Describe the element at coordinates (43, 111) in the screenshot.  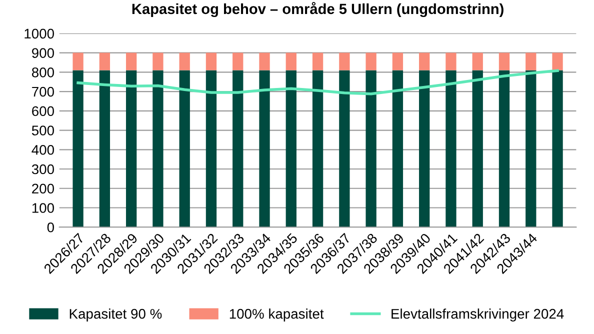
I see `y-tick-label: 600` at that location.